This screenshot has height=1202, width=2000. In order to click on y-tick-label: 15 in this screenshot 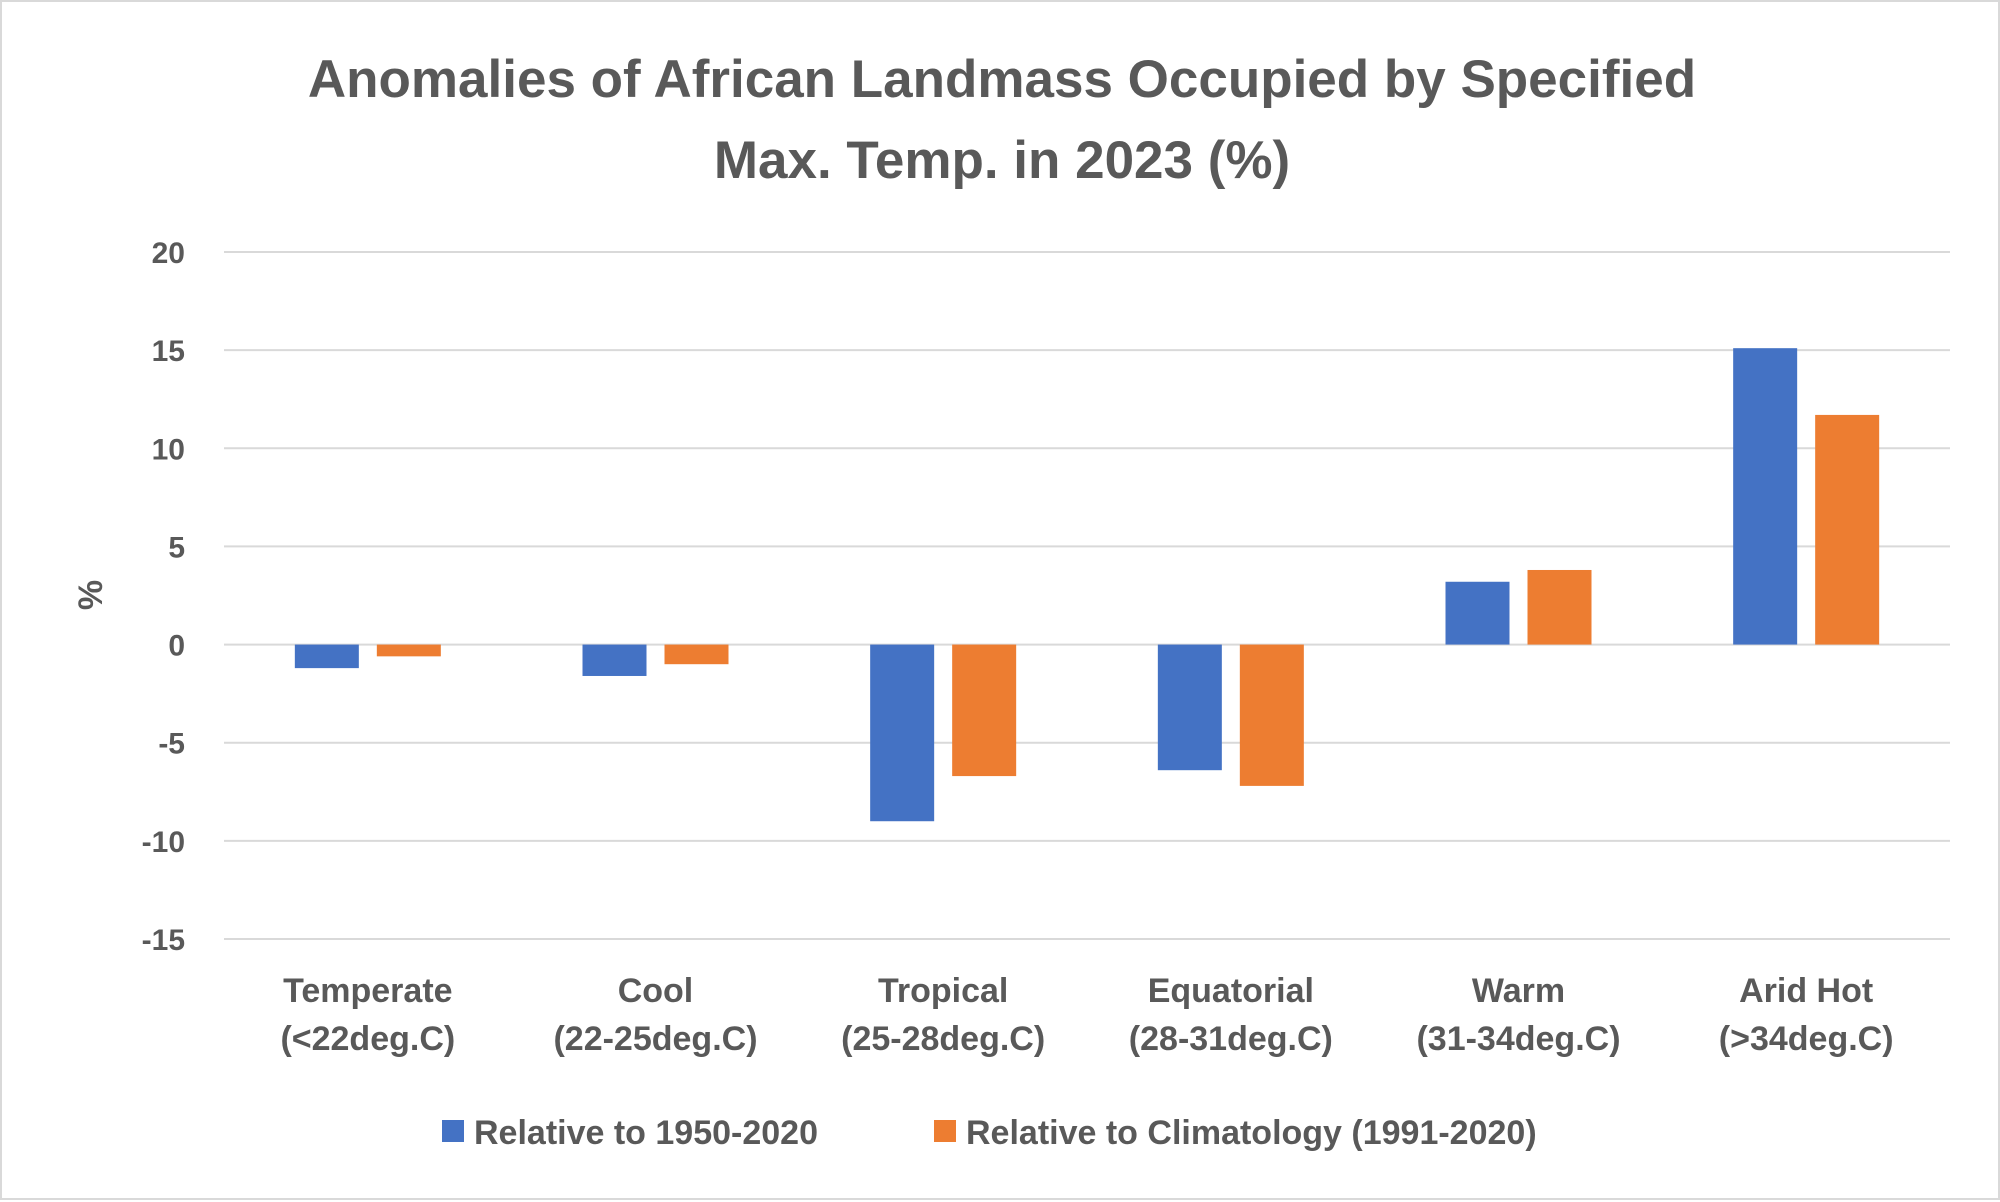, I will do `click(168, 351)`.